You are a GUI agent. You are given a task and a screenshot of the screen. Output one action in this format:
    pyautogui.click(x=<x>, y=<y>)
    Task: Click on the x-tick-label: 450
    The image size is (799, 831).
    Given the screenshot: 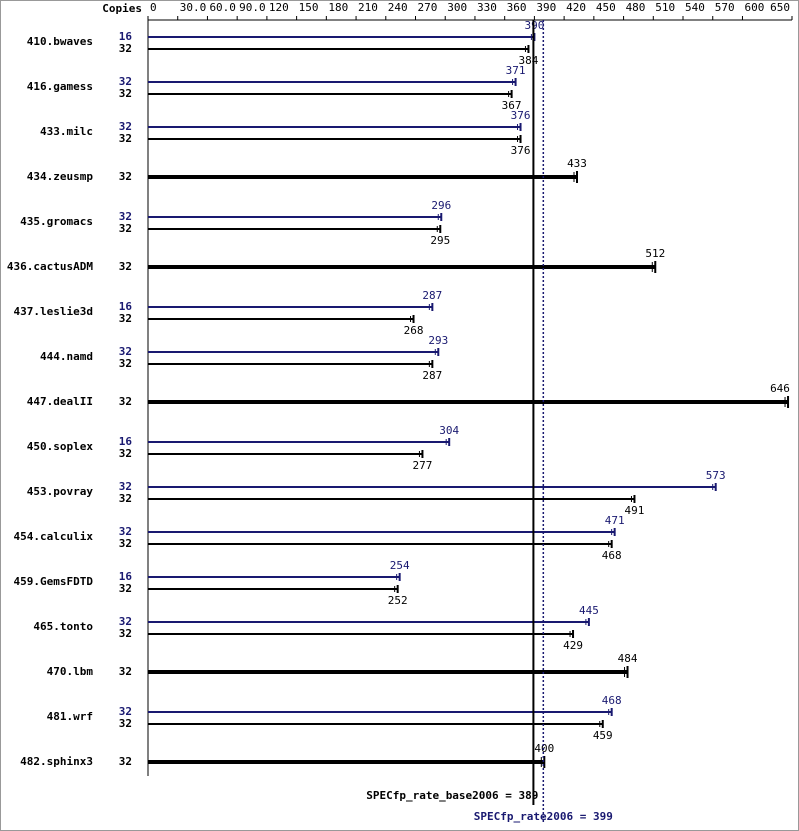 What is the action you would take?
    pyautogui.click(x=606, y=7)
    